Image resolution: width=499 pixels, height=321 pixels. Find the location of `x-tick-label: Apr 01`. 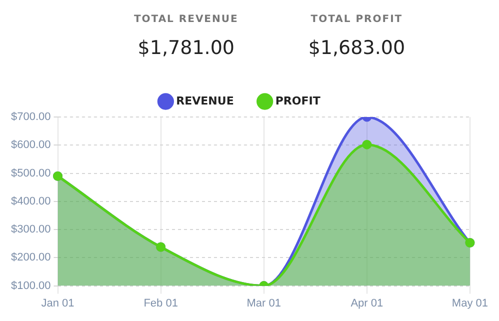

x-tick-label: Apr 01 is located at coordinates (367, 303).